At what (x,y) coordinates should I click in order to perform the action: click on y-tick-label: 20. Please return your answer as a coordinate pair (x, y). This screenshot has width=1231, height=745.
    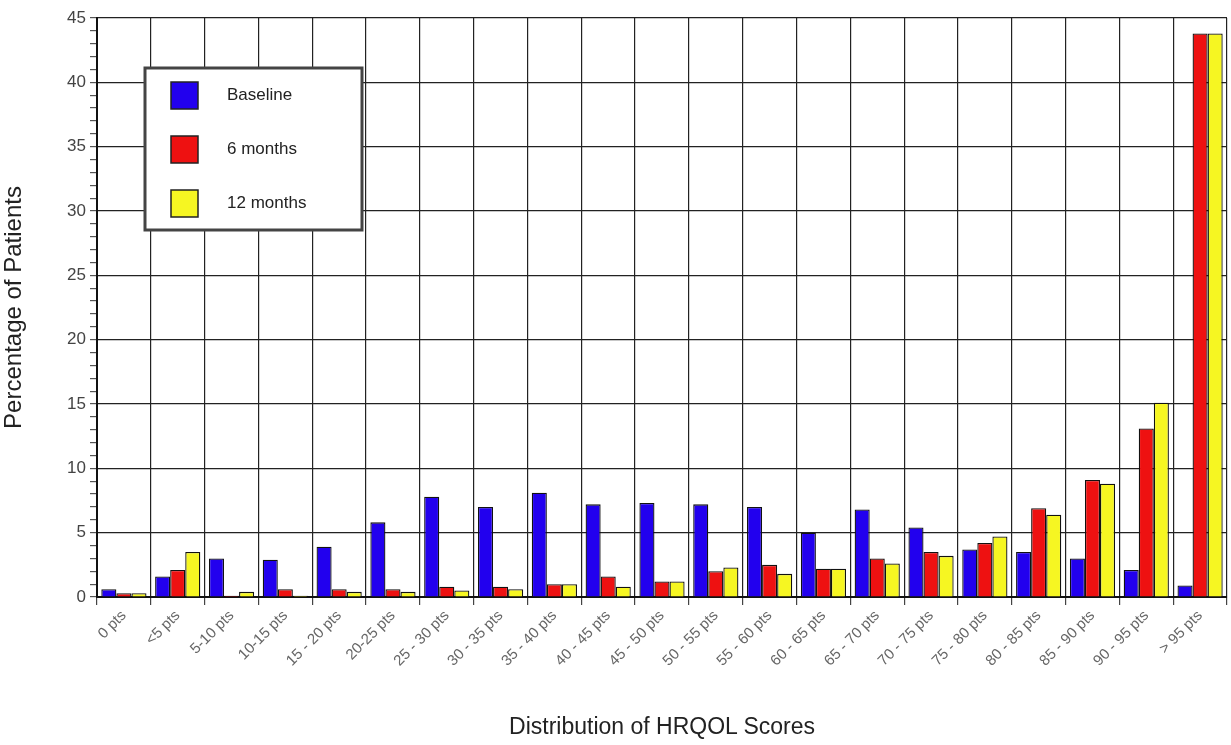
    Looking at the image, I should click on (76, 339).